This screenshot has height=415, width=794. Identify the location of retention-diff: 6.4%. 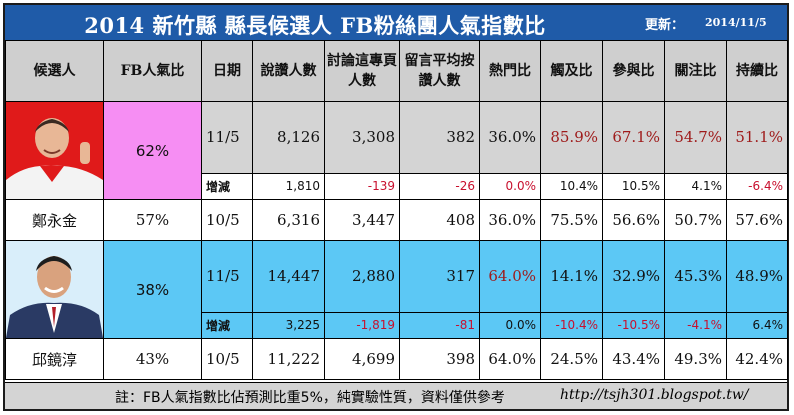
(757, 325).